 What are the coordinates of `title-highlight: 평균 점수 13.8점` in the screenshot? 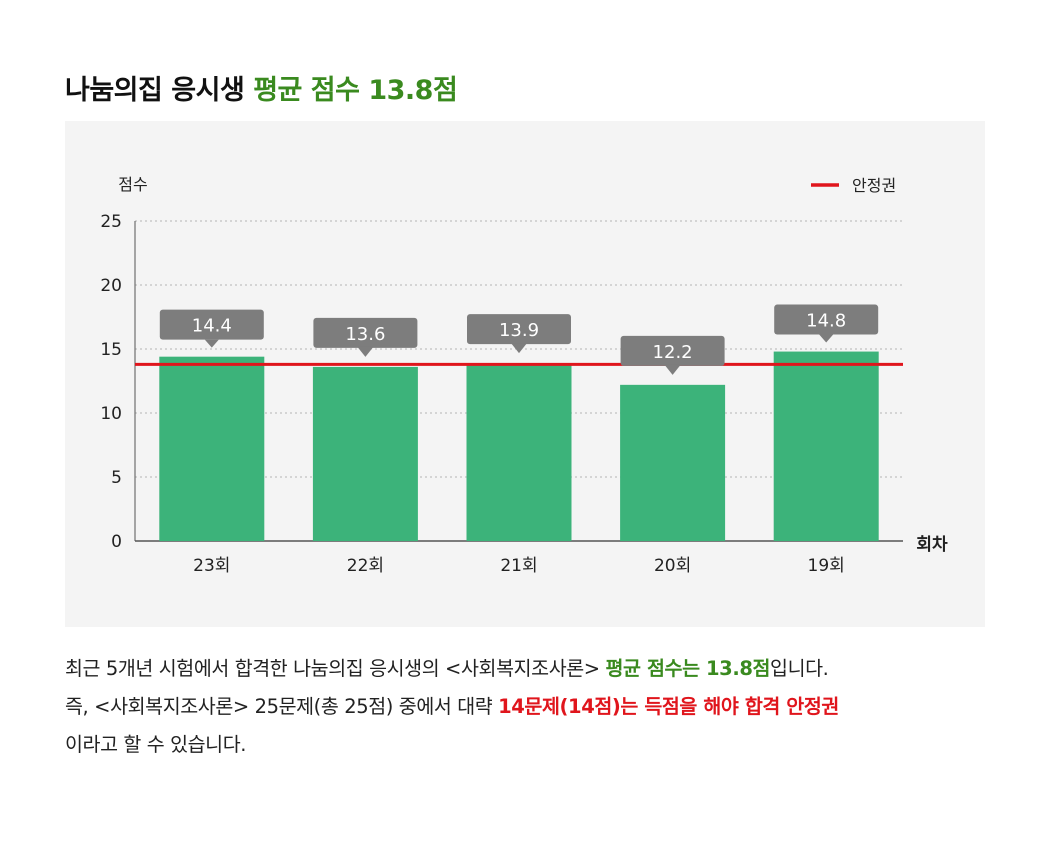 It's located at (355, 90).